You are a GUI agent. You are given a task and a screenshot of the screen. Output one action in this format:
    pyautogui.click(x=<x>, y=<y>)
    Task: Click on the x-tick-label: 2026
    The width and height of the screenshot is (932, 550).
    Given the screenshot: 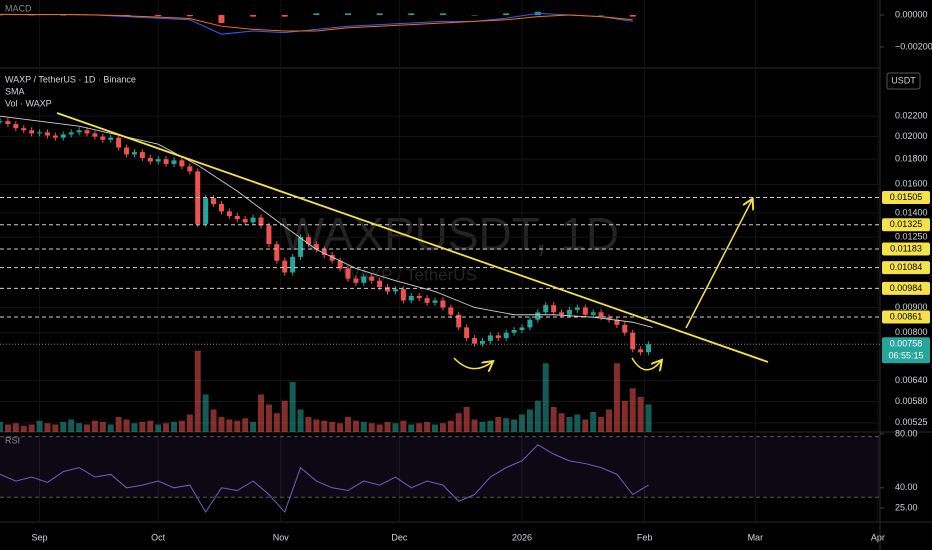 What is the action you would take?
    pyautogui.click(x=522, y=537)
    